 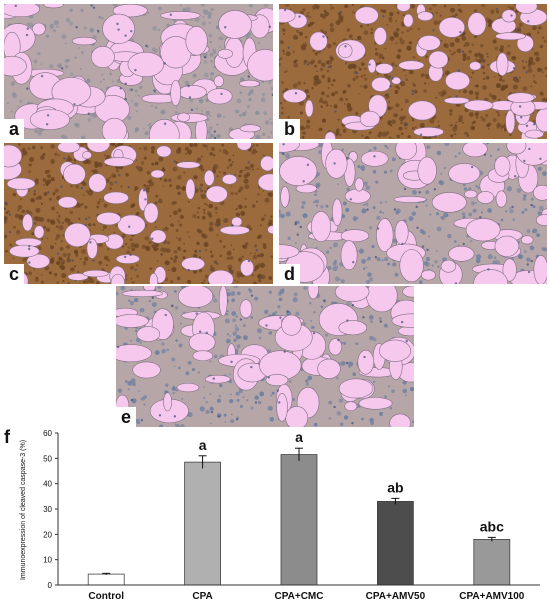 What do you see at coordinates (47, 458) in the screenshot?
I see `y-tick-label: 50` at bounding box center [47, 458].